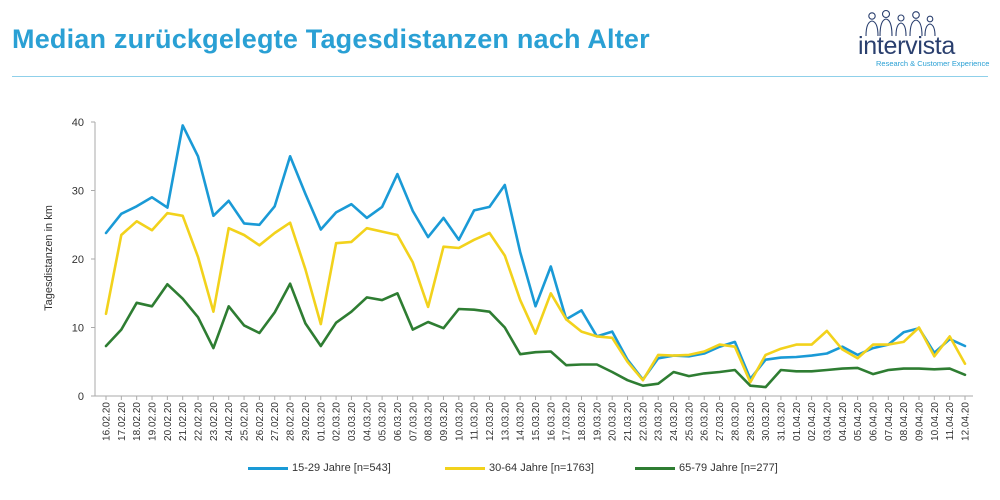  I want to click on y-axis: 0 10 20 30 40, so click(84, 260).